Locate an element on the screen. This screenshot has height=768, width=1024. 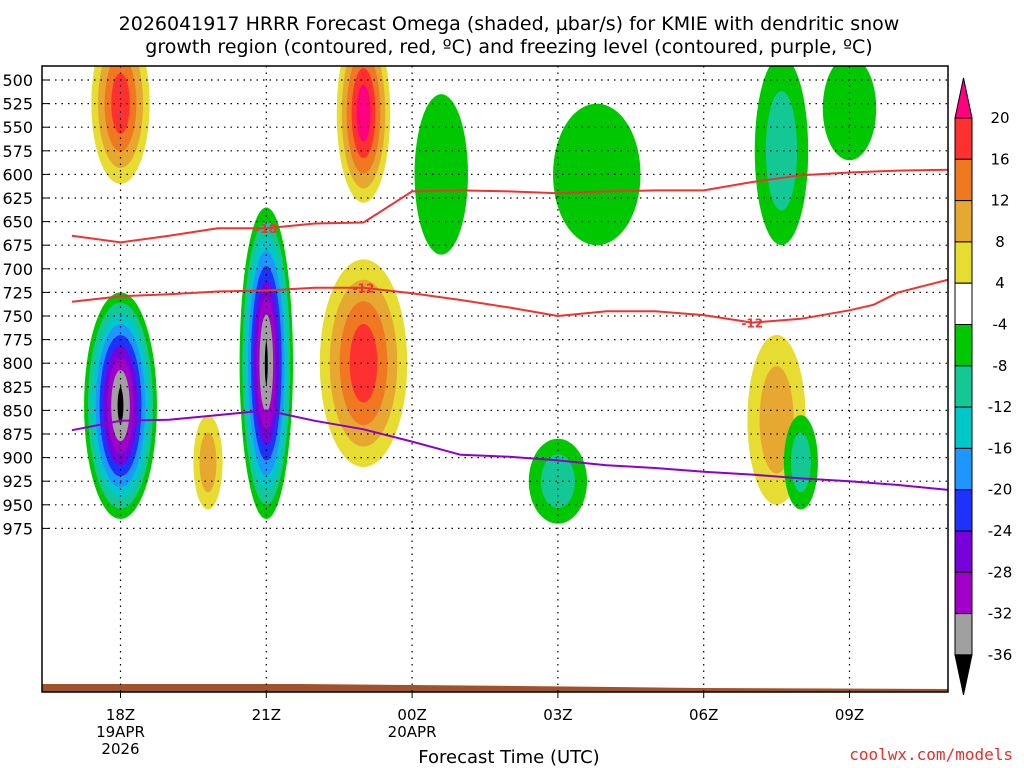
ytick-label-775: 775 is located at coordinates (17, 340).